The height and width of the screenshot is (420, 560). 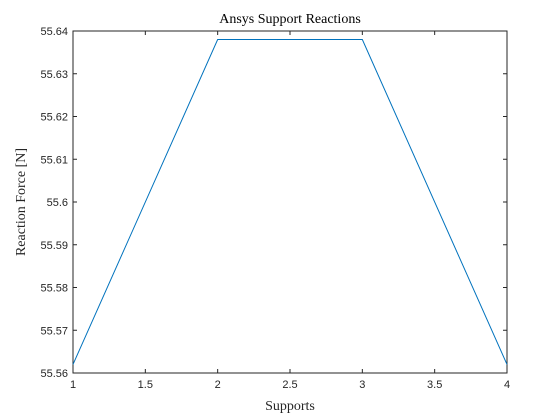 I want to click on y-tick-label: 55.64, so click(x=54, y=32).